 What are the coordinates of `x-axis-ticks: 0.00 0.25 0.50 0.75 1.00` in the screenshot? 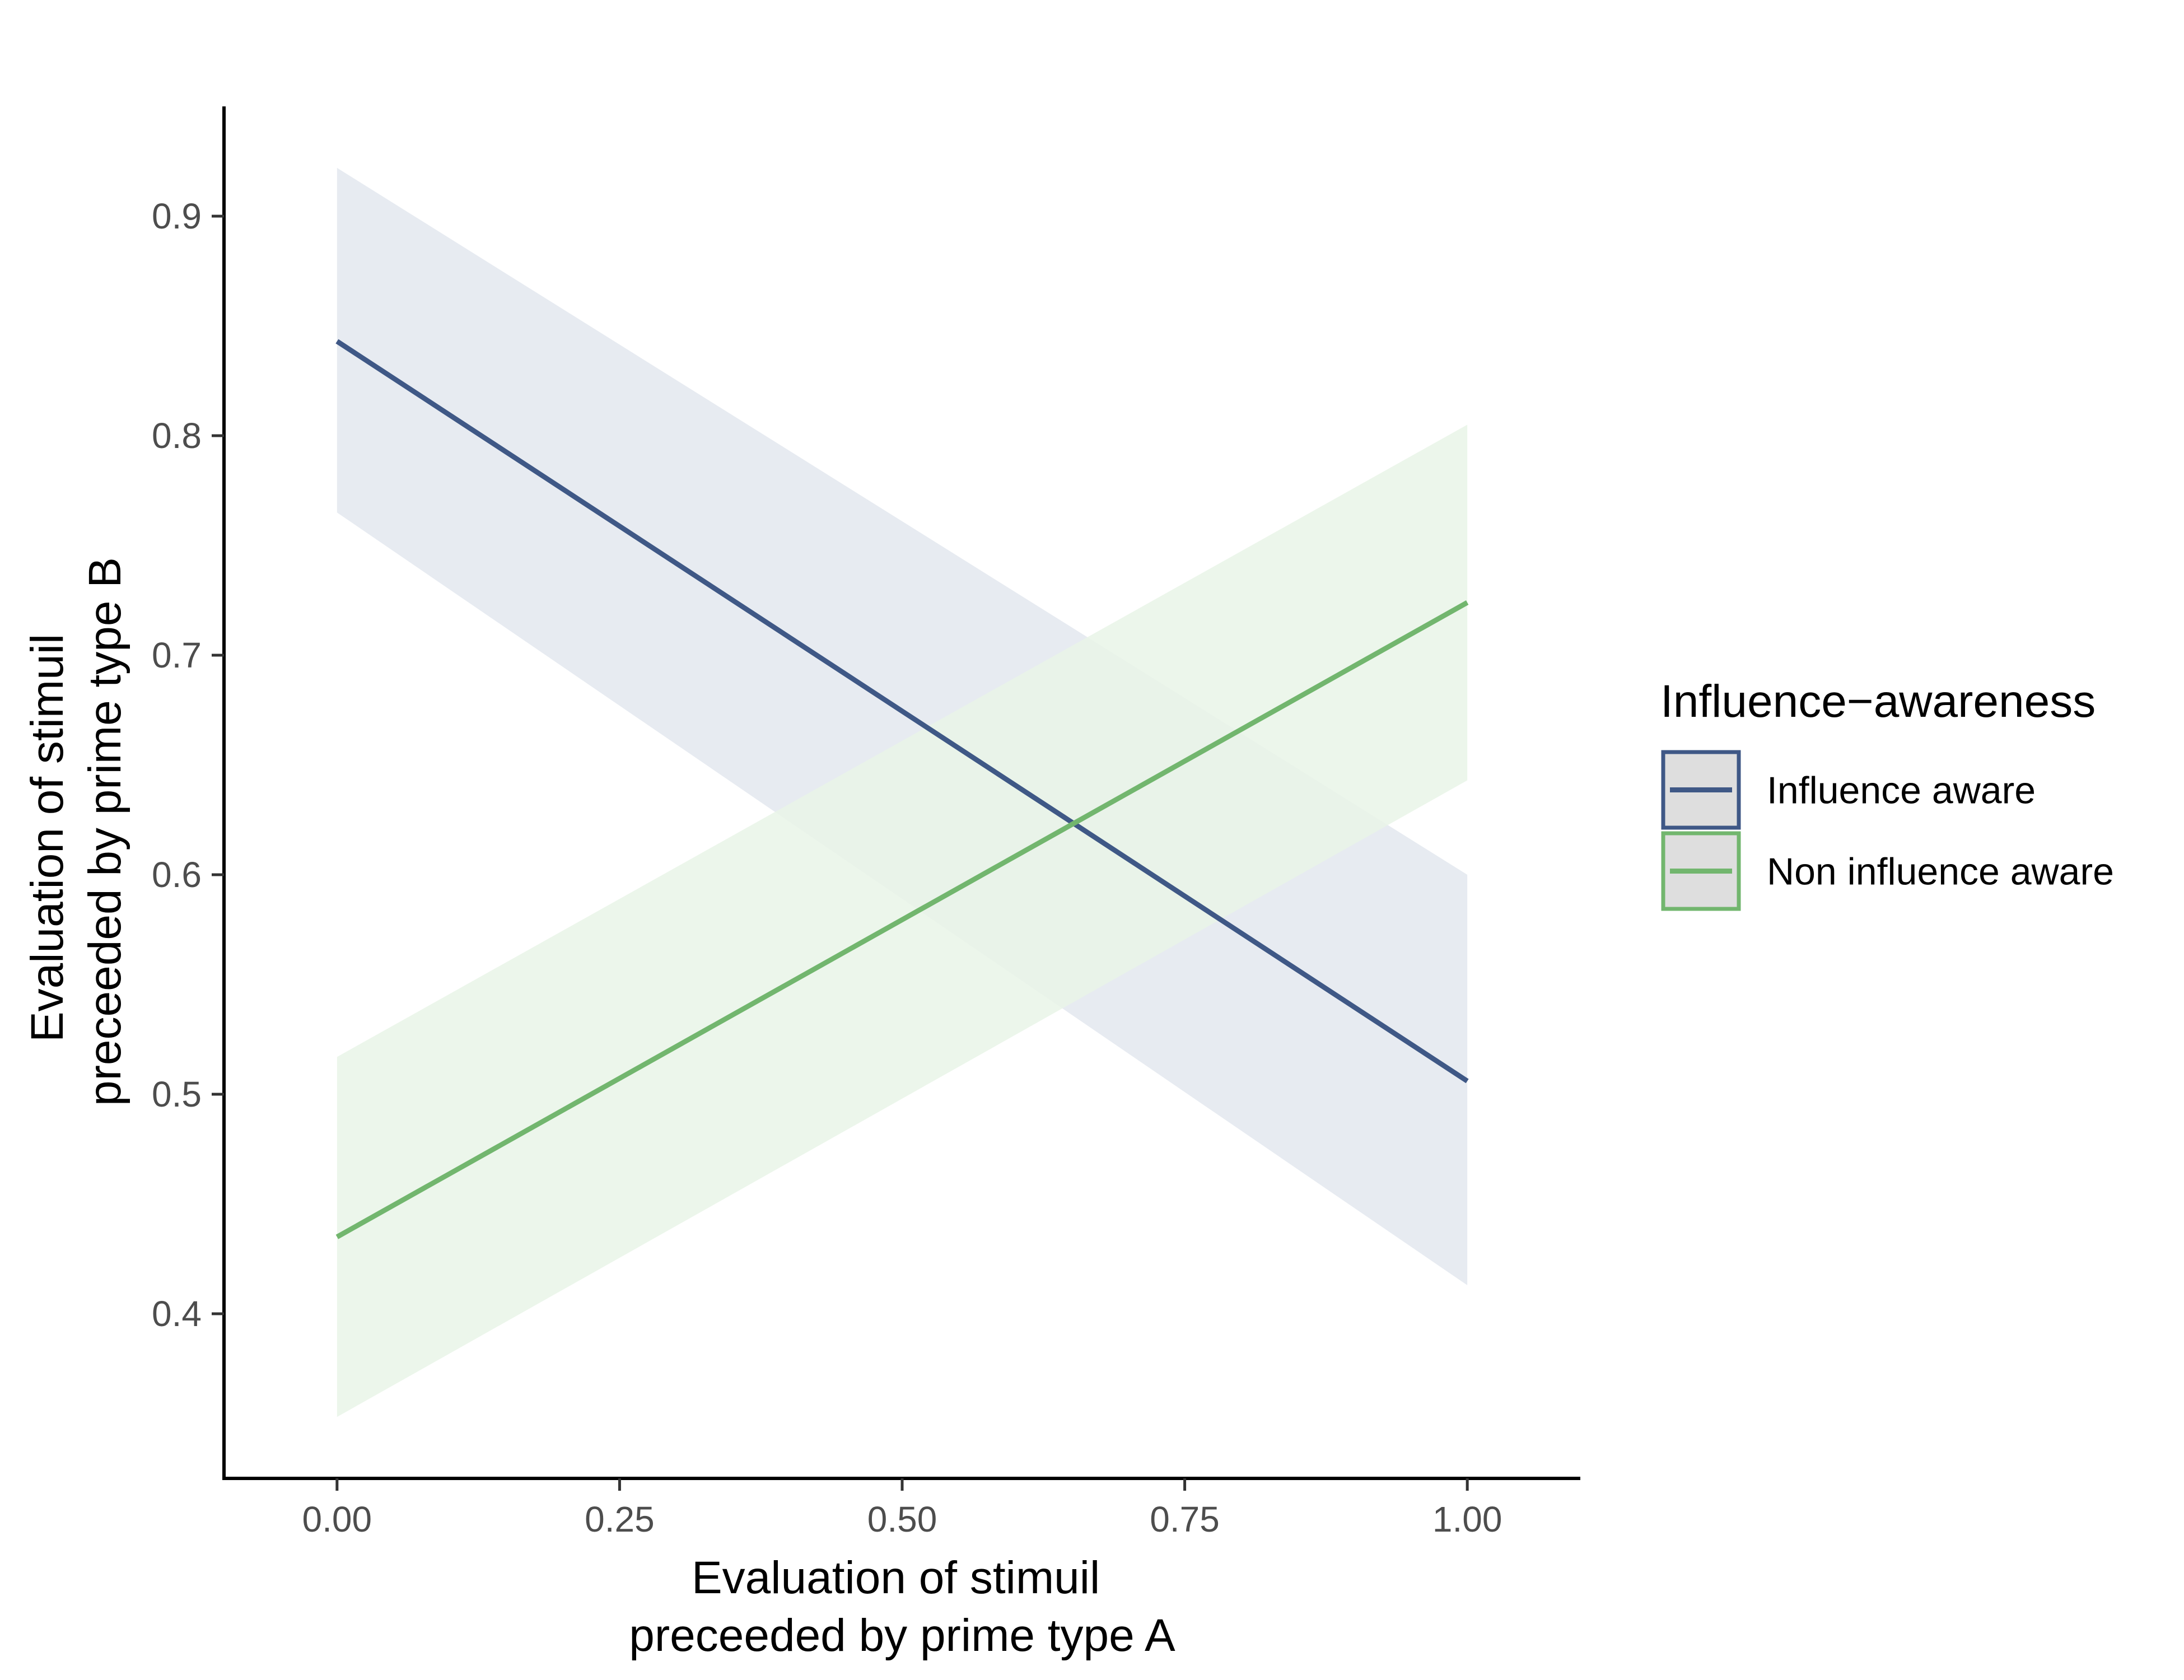 It's located at (902, 1509).